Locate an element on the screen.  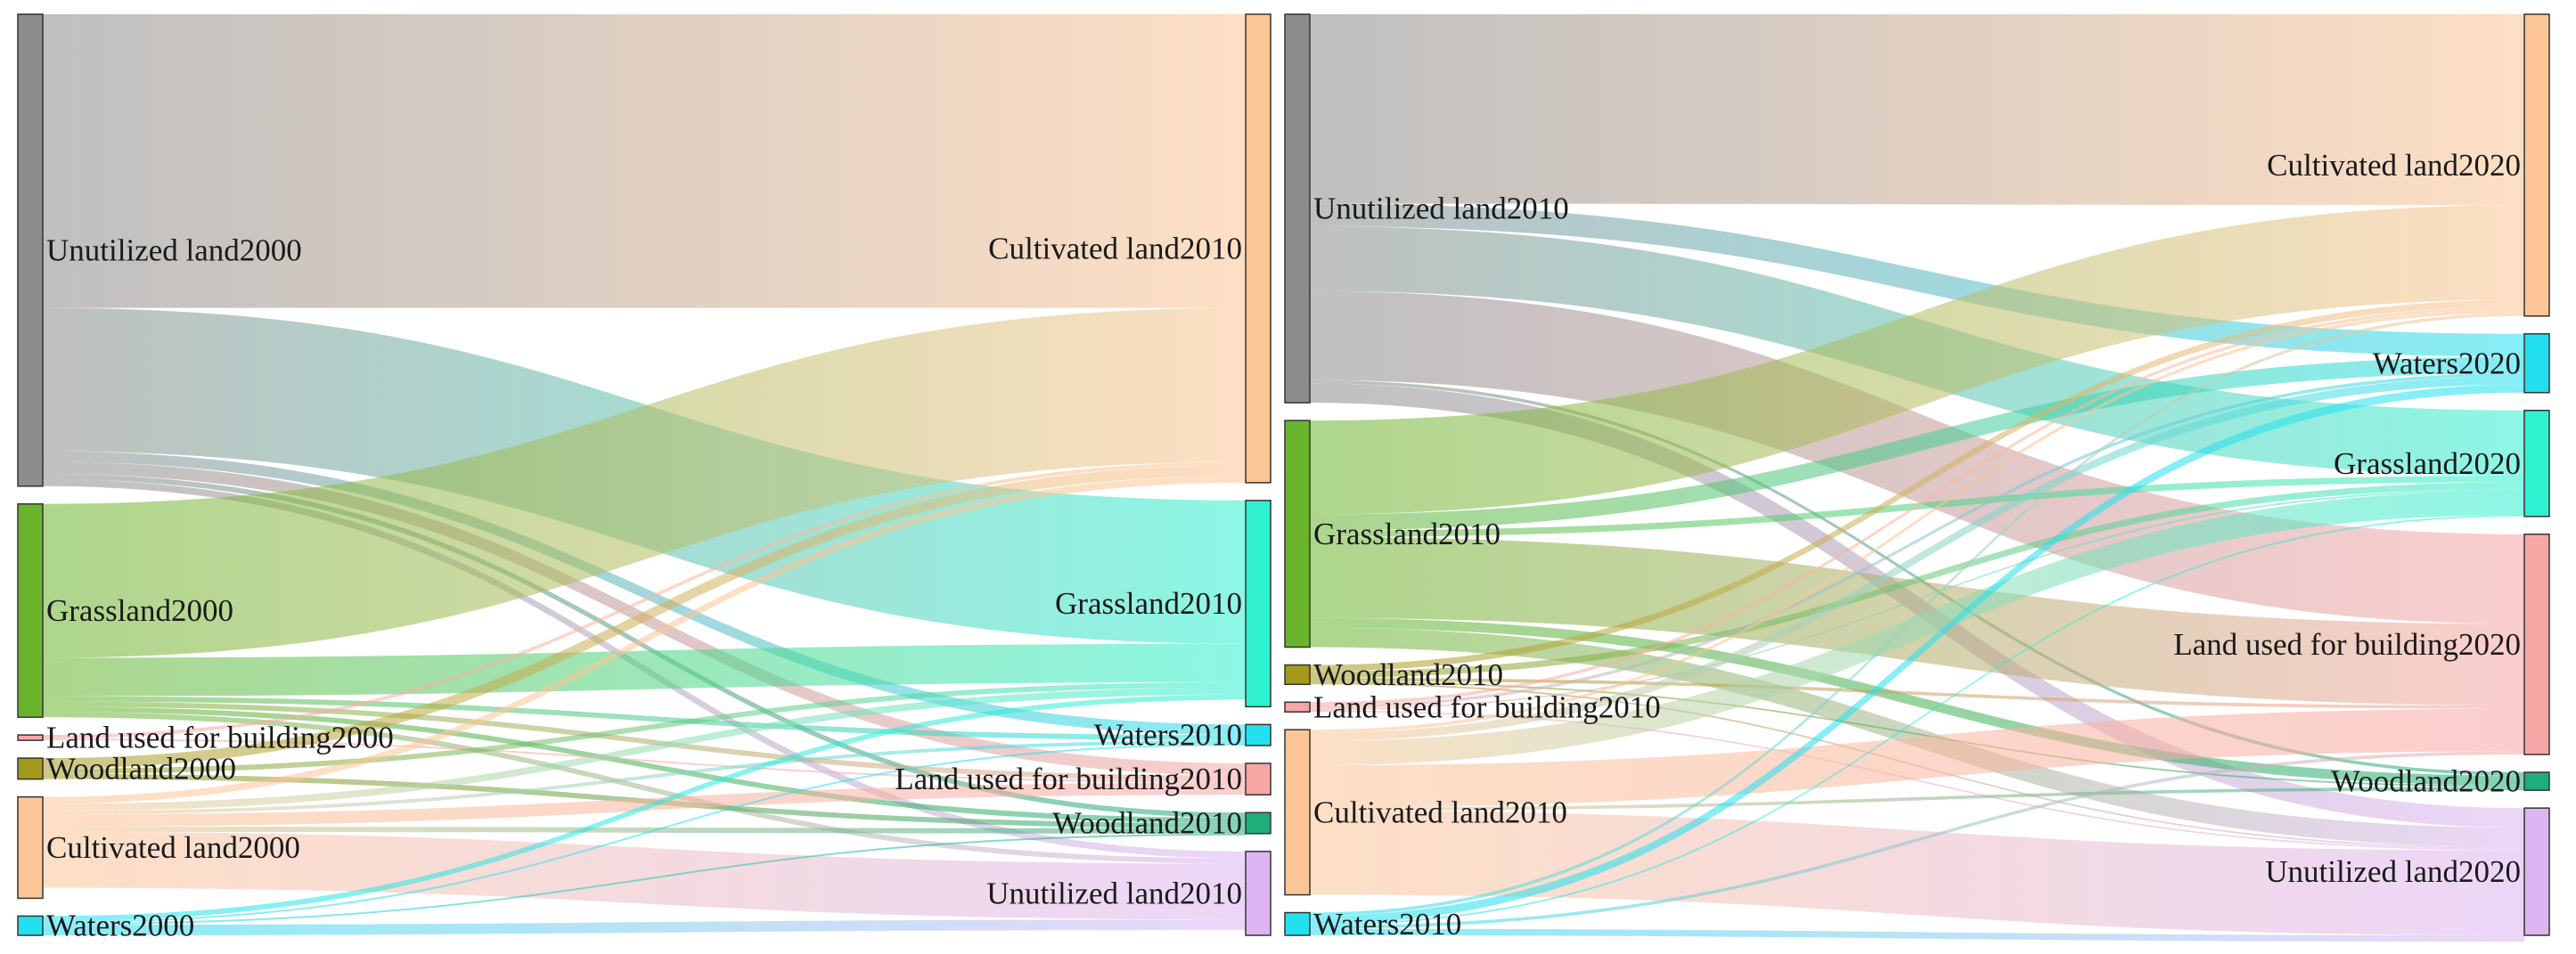
flow-waters2000-to-unutilized-land2010 is located at coordinates (644, 927).